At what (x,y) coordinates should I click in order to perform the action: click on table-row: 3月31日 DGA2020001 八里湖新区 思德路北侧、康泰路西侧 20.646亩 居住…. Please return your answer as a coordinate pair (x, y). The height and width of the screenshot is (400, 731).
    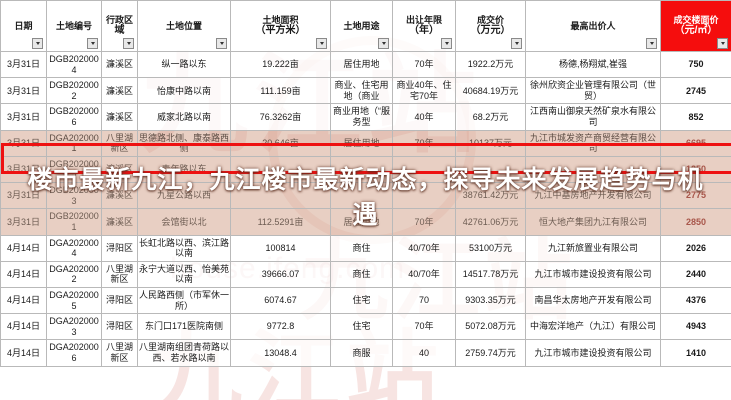
    Looking at the image, I should click on (365, 143).